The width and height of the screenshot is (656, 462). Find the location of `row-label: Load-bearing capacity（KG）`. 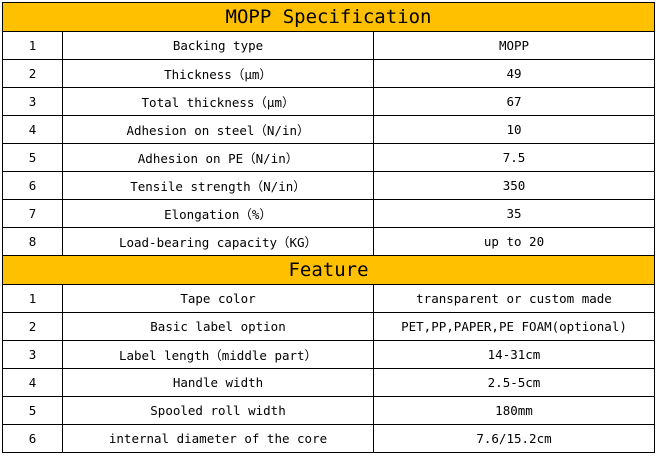

row-label: Load-bearing capacity（KG） is located at coordinates (218, 241).